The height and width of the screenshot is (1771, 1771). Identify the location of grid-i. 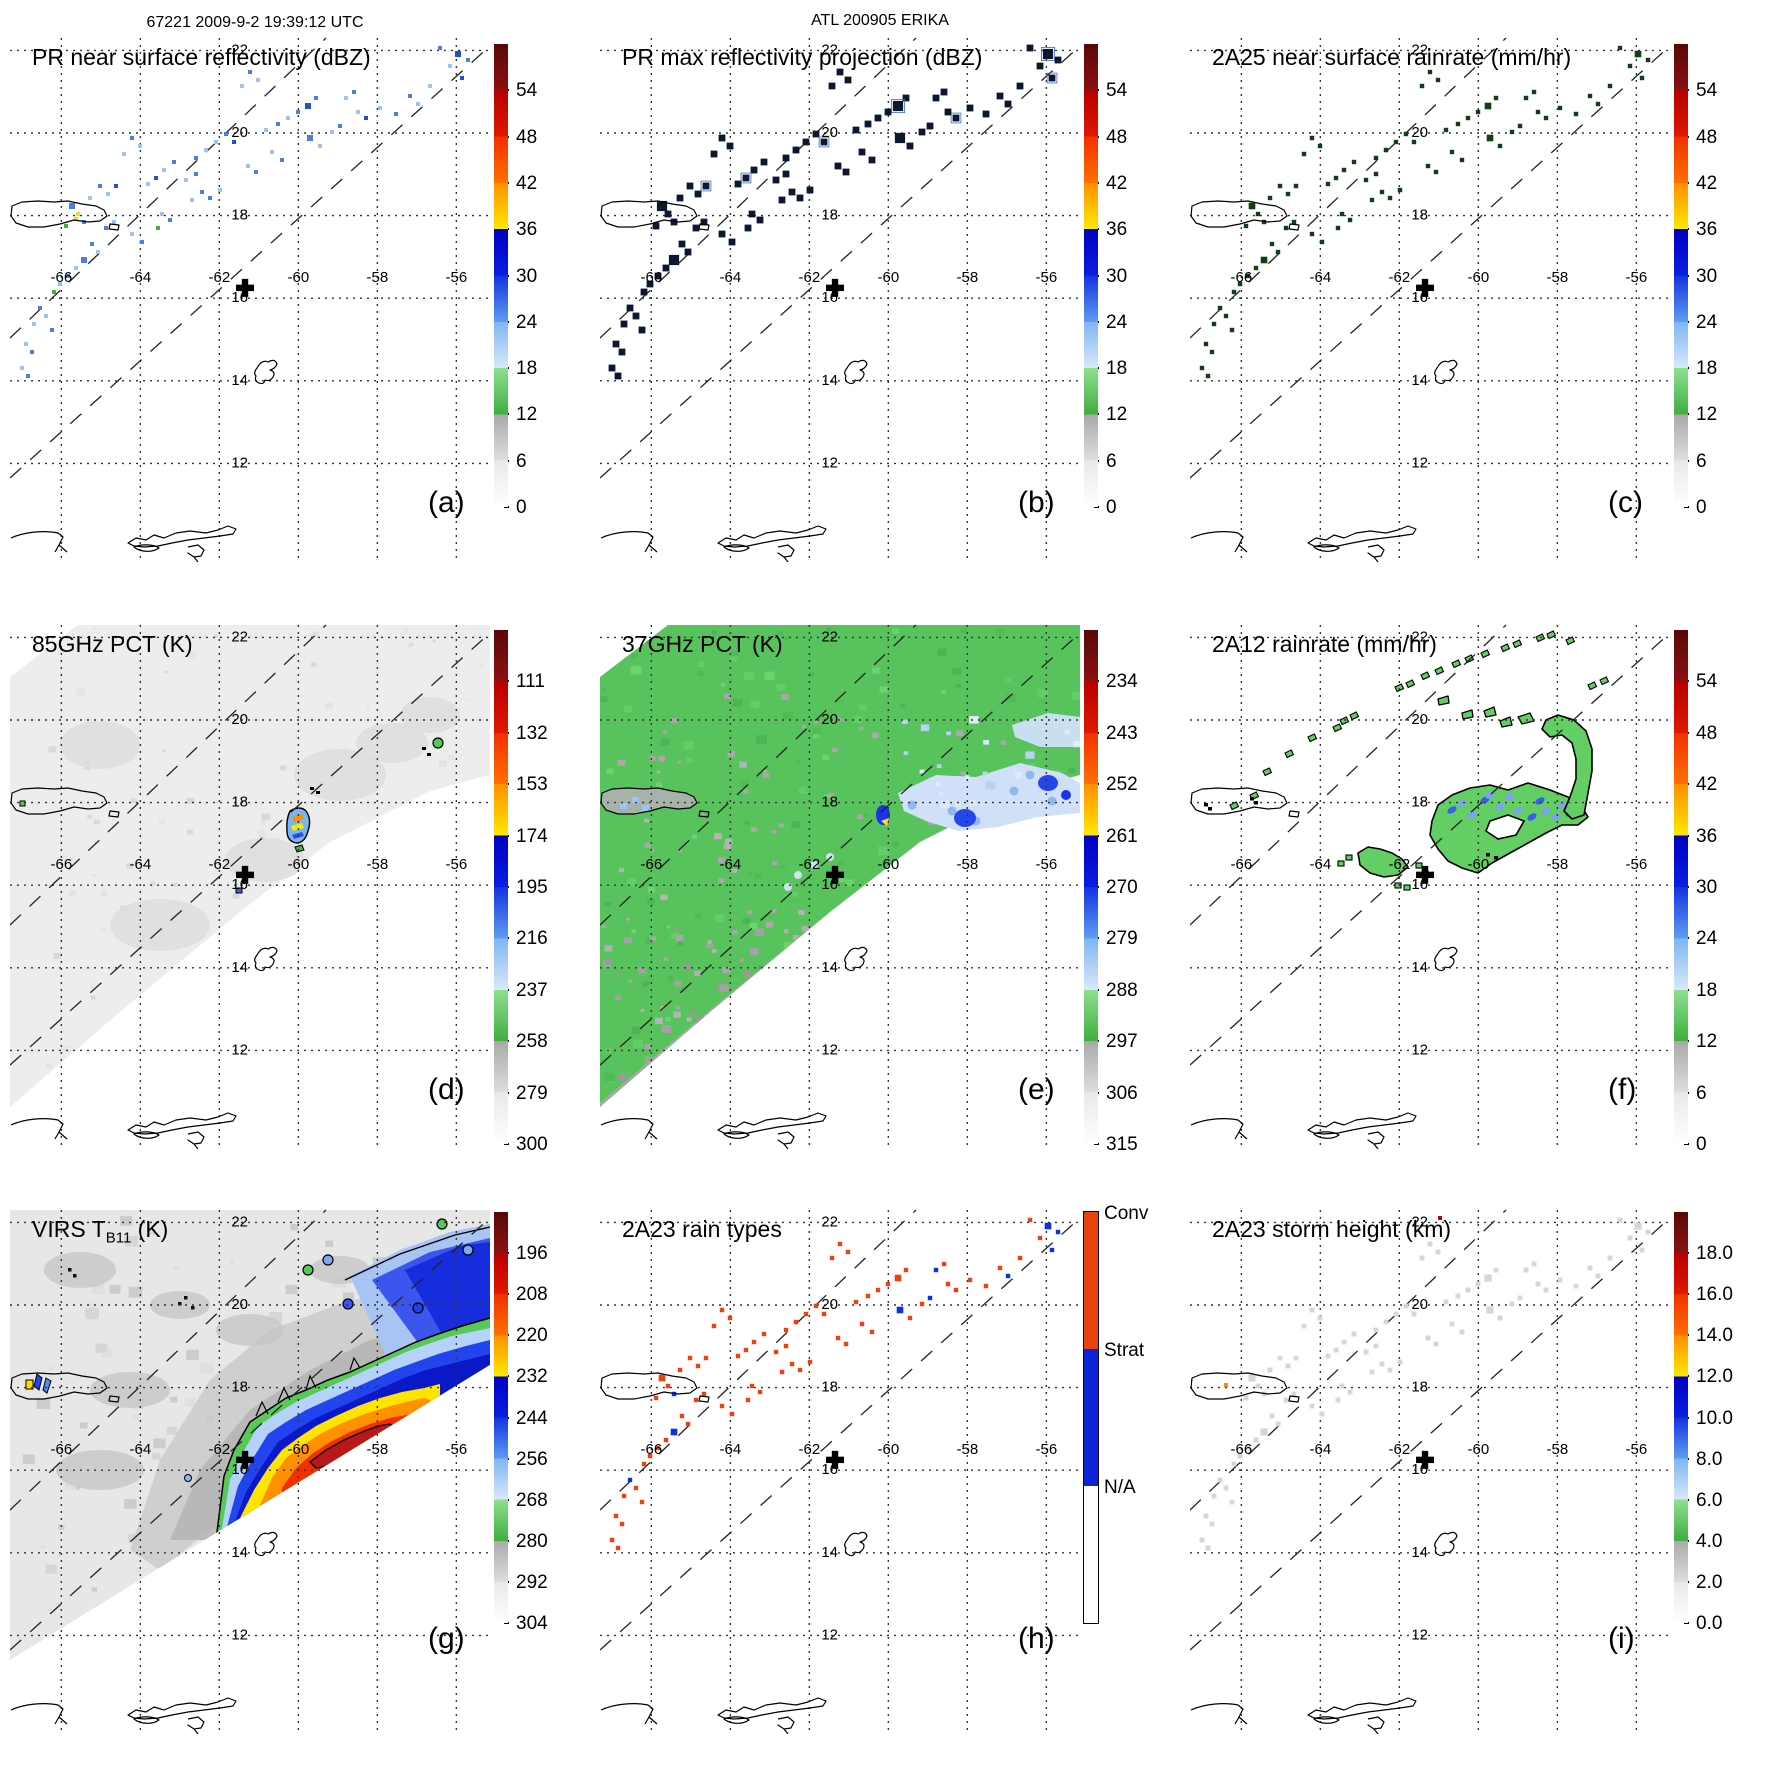
(1430, 1470).